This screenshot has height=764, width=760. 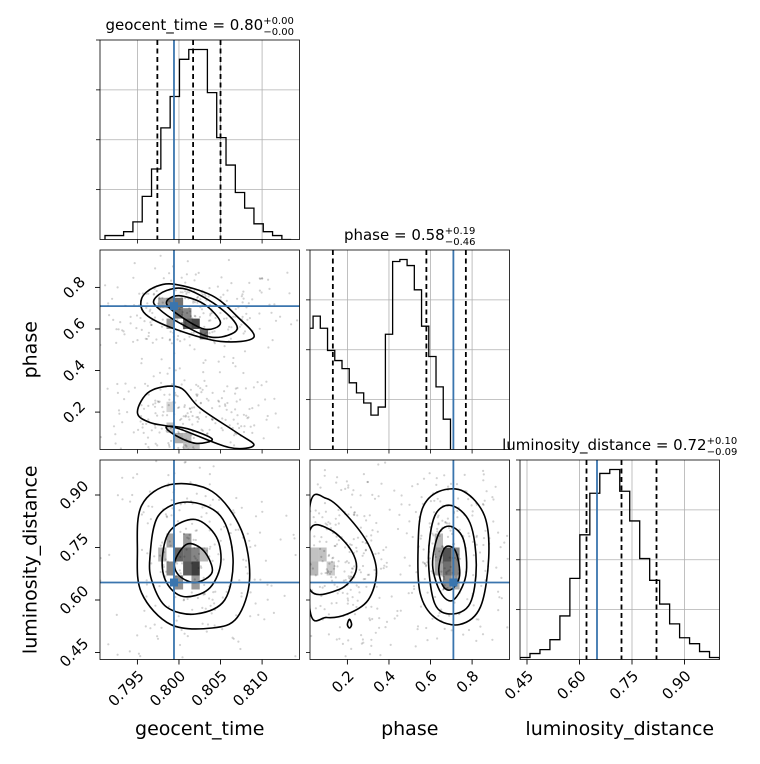 I want to click on panel-frame, so click(x=199, y=559).